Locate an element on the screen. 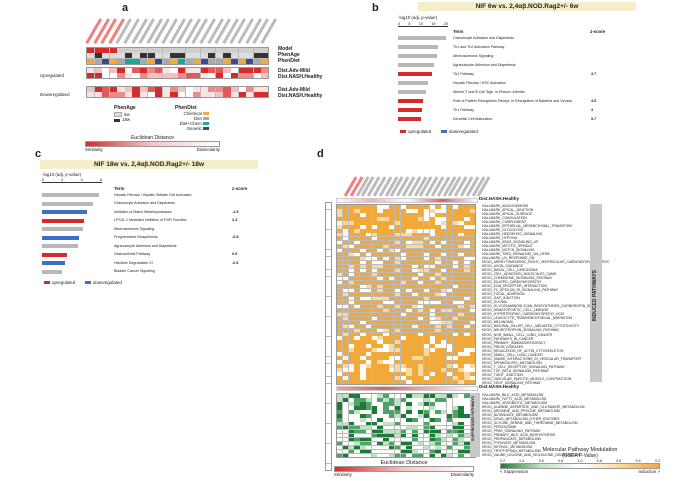 Image resolution: width=685 pixels, height=483 pixels. term-bar is located at coordinates (418, 47).